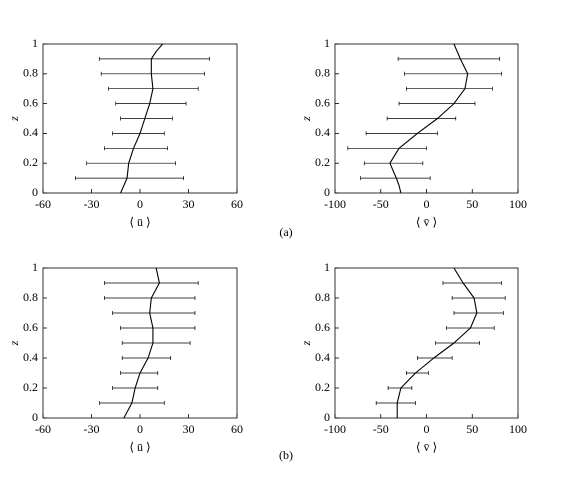 The height and width of the screenshot is (478, 582). Describe the element at coordinates (285, 232) in the screenshot. I see `caption: (a)` at that location.